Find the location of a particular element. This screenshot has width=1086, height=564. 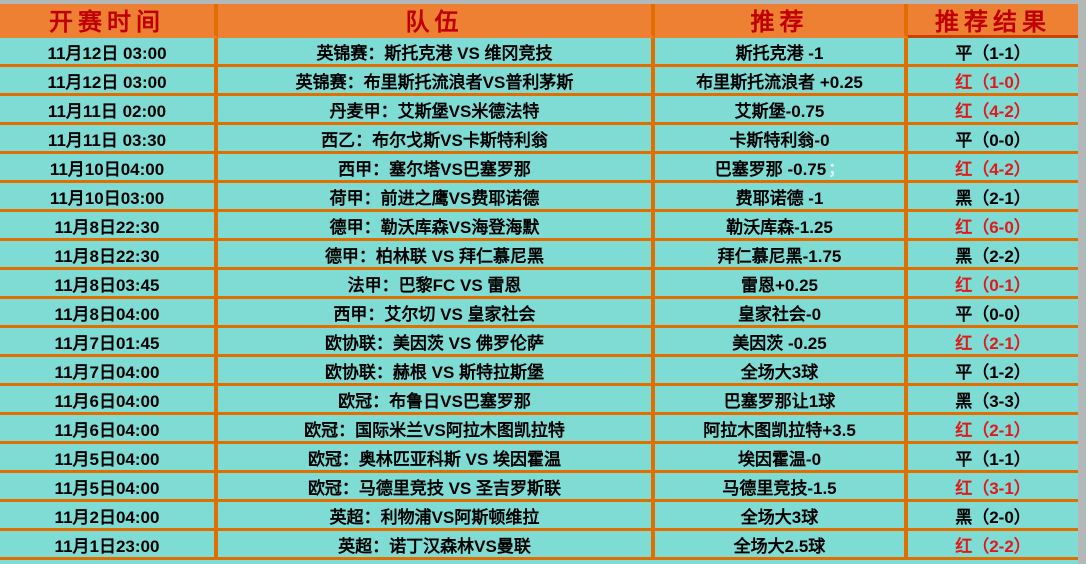

cell-tip: 艾斯堡-0.75 is located at coordinates (781, 110).